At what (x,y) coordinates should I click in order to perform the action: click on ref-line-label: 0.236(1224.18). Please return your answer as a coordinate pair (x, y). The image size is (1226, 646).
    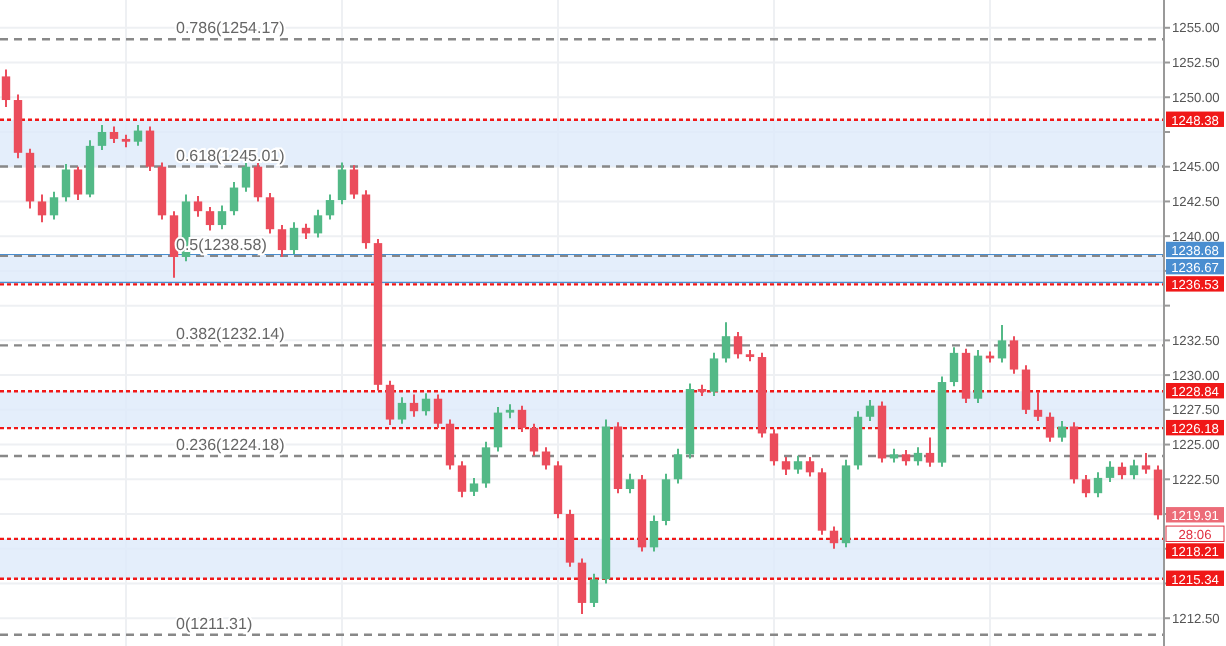
    Looking at the image, I should click on (231, 444).